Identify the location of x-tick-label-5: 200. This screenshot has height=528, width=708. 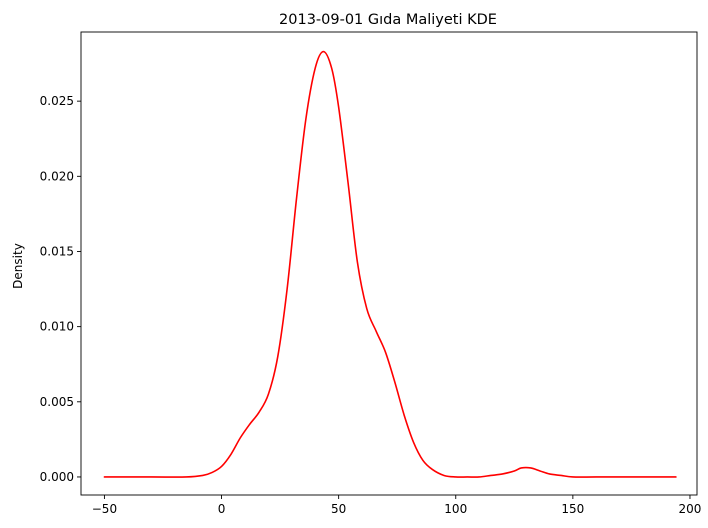
(690, 509).